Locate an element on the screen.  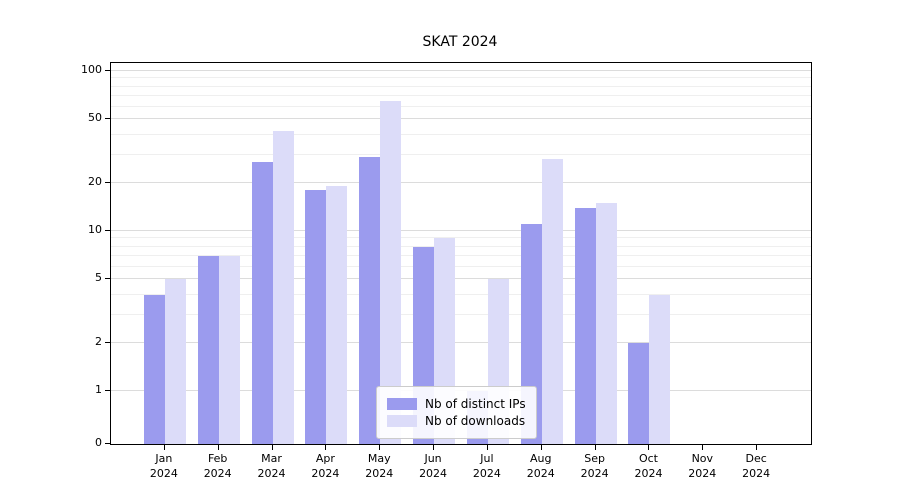
y-tick-label: 20 is located at coordinates (95, 181).